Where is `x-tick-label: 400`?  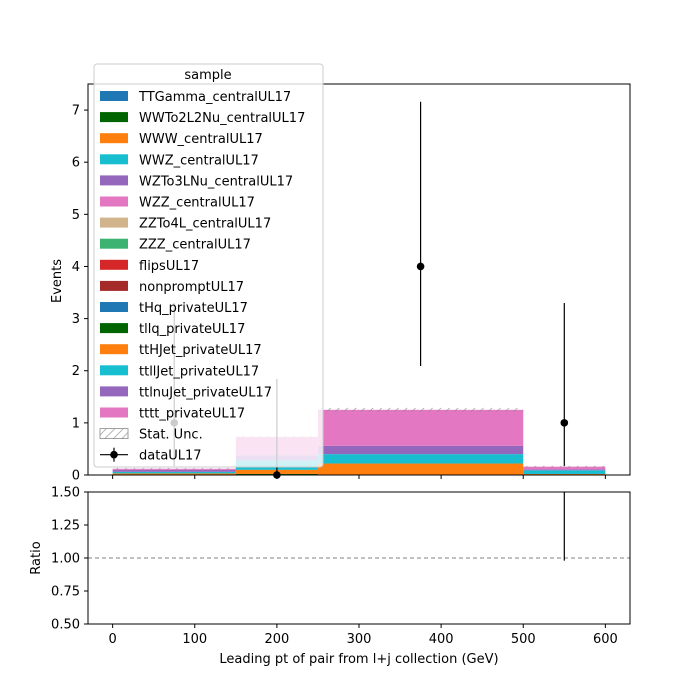 x-tick-label: 400 is located at coordinates (441, 639).